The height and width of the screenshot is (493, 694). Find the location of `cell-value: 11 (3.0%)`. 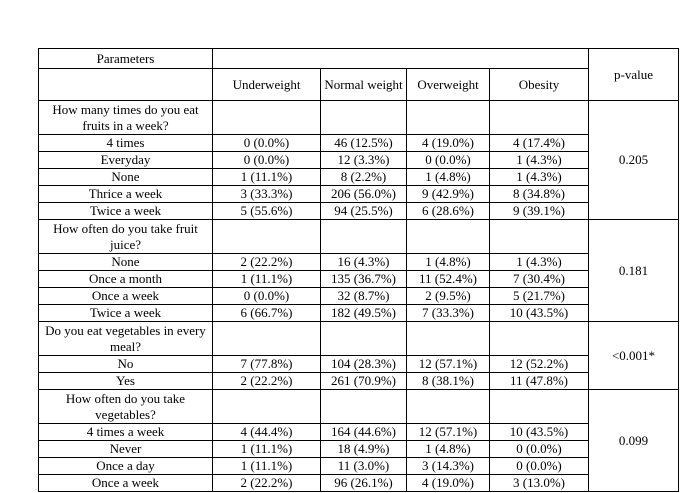

cell-value: 11 (3.0%) is located at coordinates (363, 466).